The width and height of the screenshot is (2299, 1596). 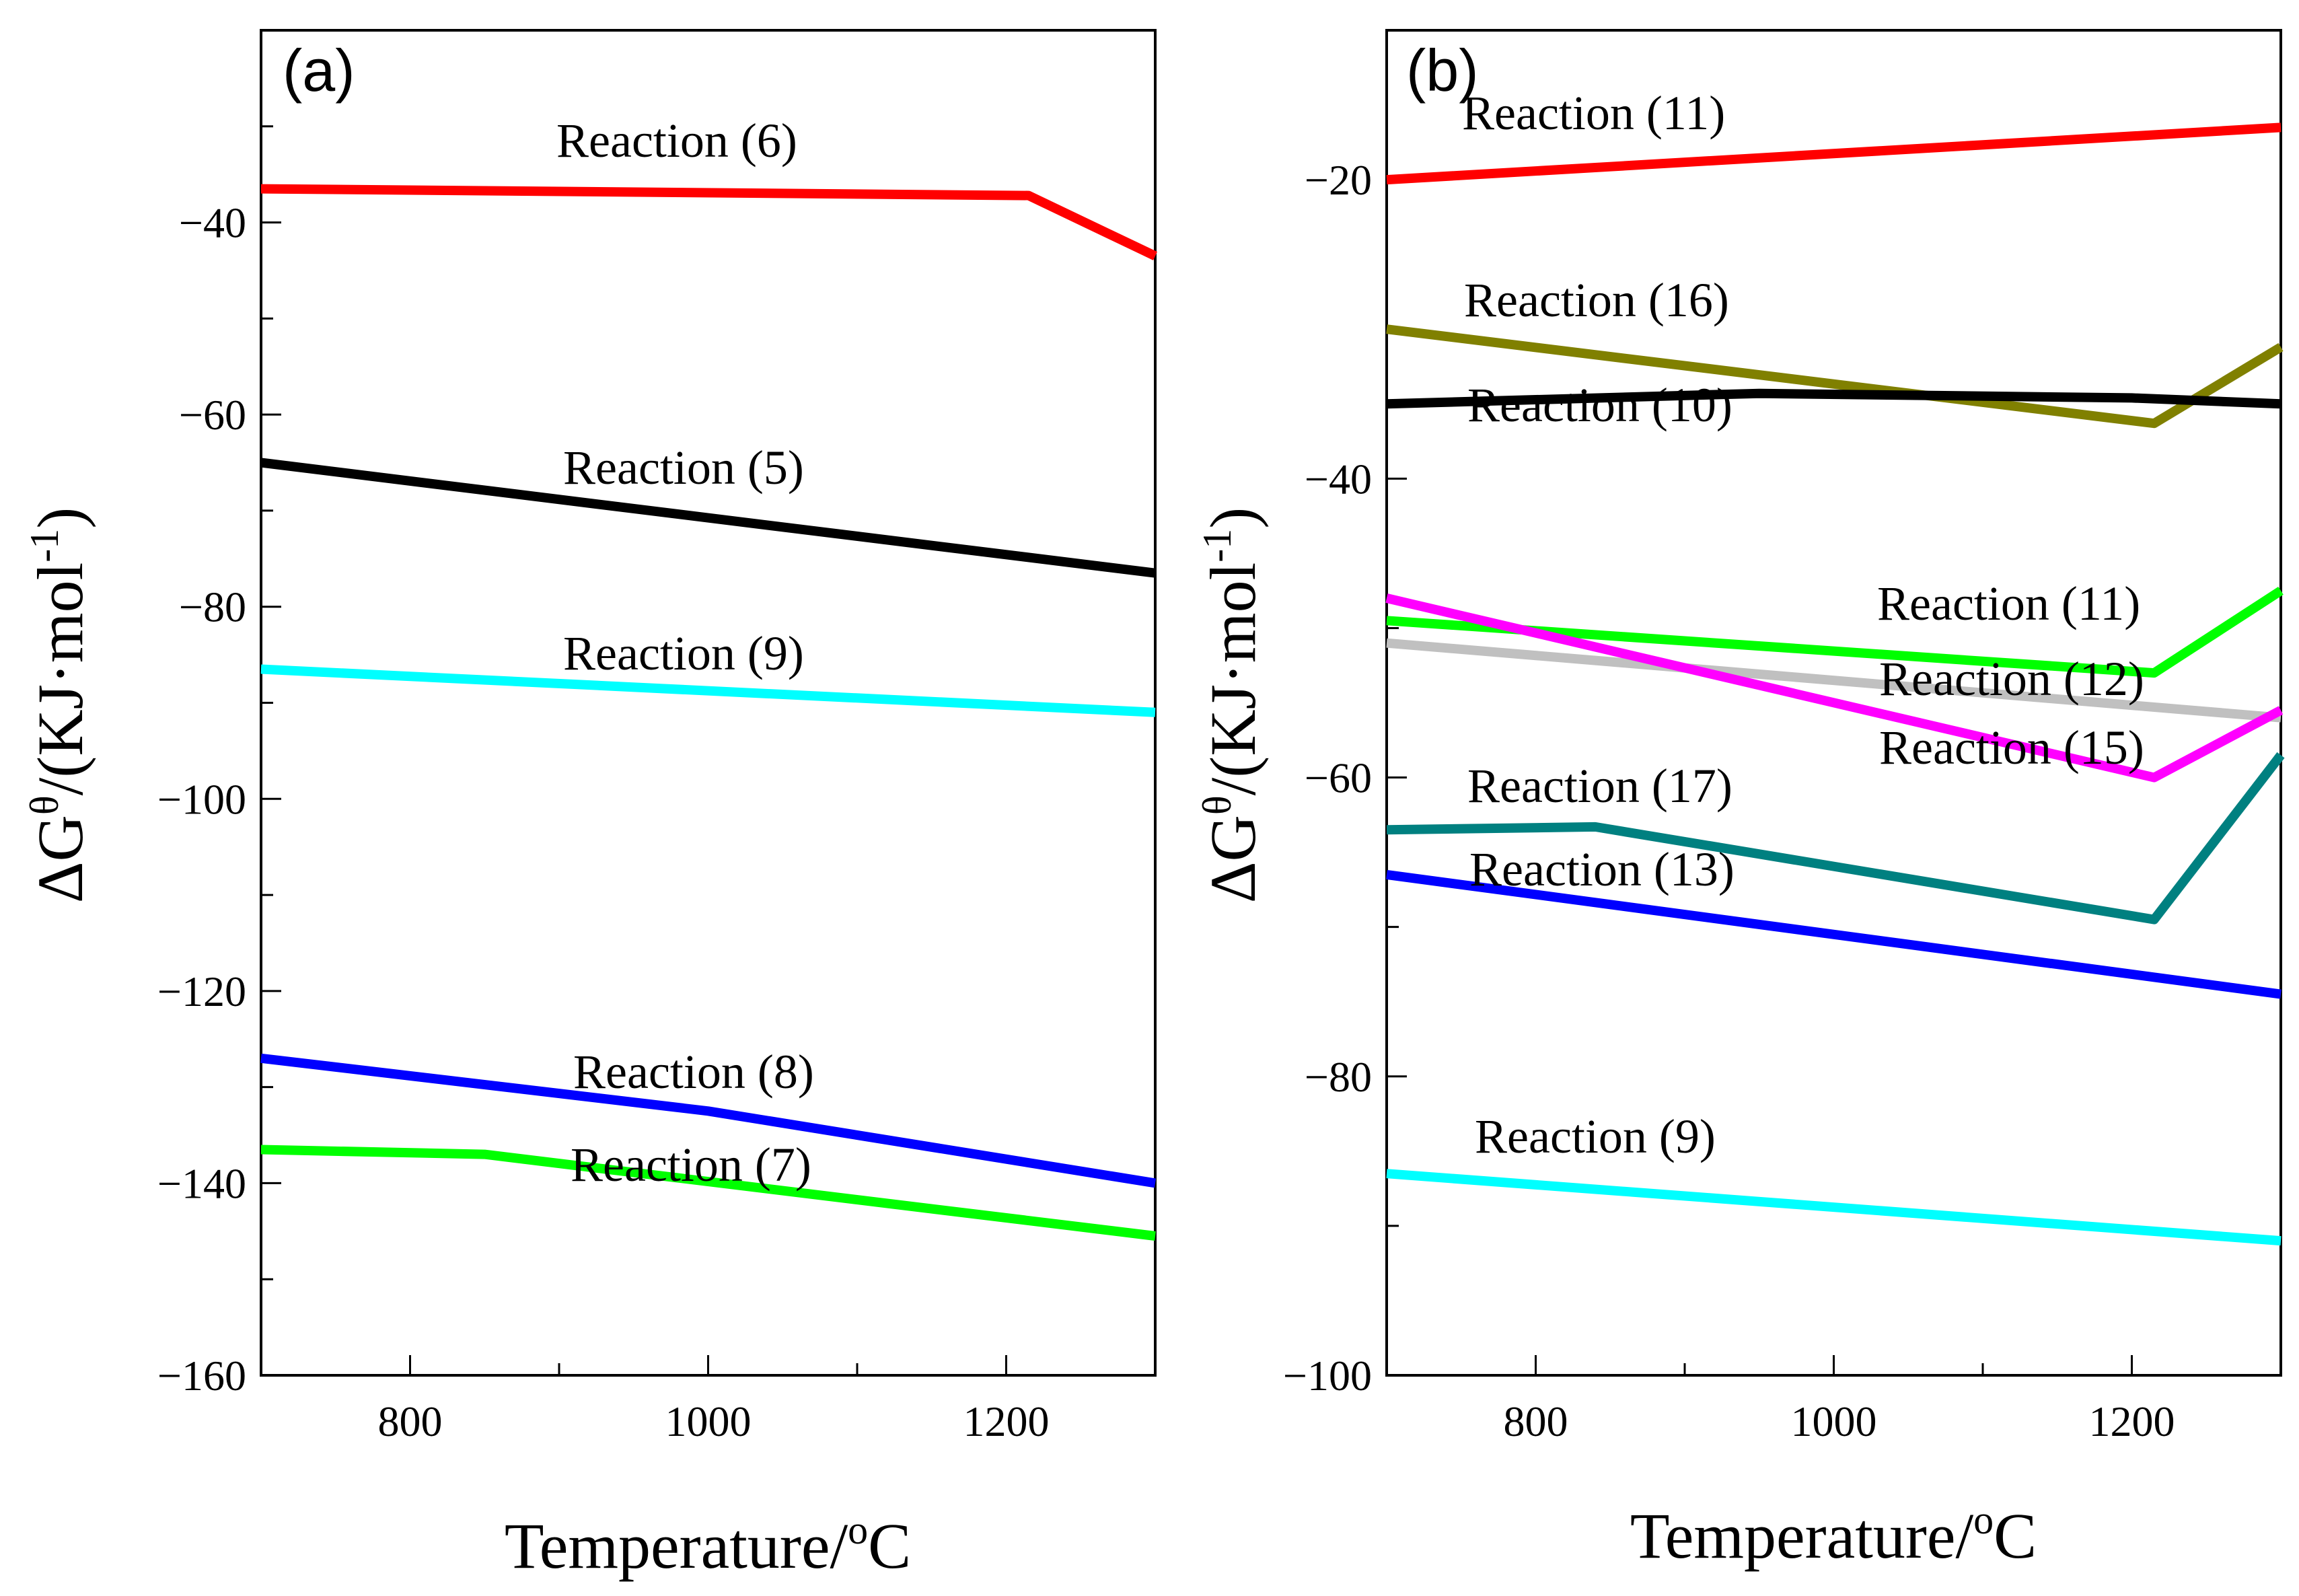 I want to click on series-label: Reaction (7), so click(x=691, y=1165).